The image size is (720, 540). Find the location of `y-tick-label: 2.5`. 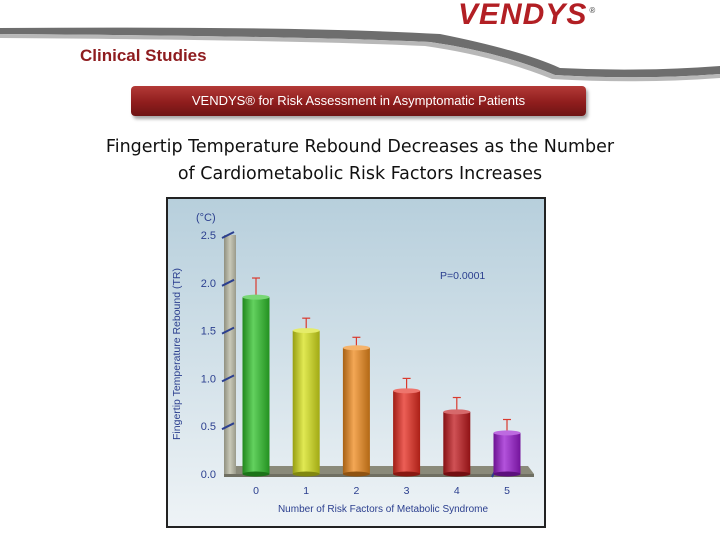

y-tick-label: 2.5 is located at coordinates (208, 236).